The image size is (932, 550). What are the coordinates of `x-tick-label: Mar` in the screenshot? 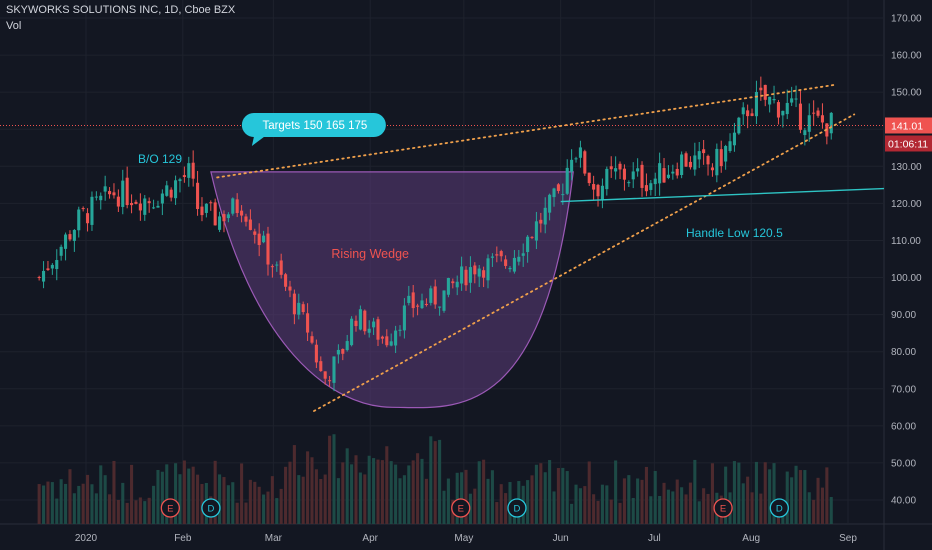 It's located at (274, 538).